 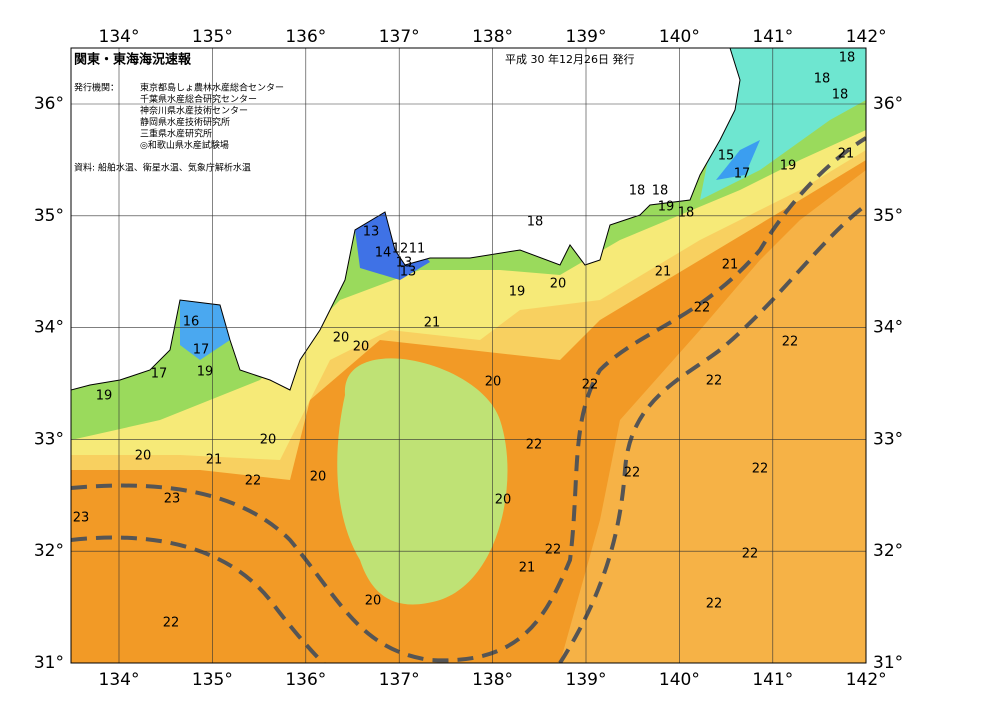 I want to click on title: 関東・東海海況速報, so click(x=133, y=60).